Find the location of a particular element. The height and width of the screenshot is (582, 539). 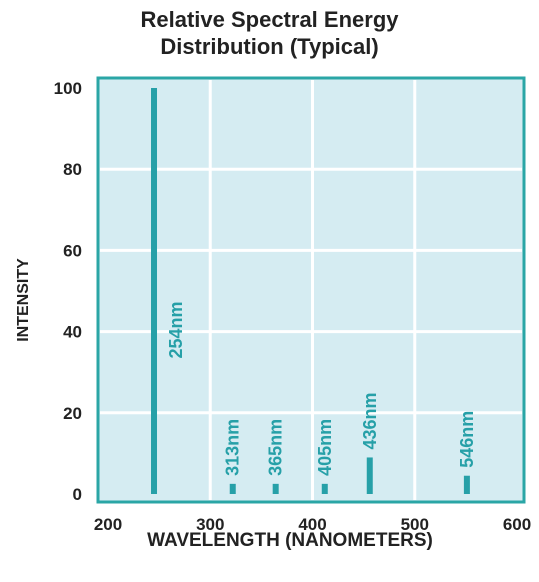

x-axis-label: WAVELENGTH (NANOMETERS) is located at coordinates (290, 540).